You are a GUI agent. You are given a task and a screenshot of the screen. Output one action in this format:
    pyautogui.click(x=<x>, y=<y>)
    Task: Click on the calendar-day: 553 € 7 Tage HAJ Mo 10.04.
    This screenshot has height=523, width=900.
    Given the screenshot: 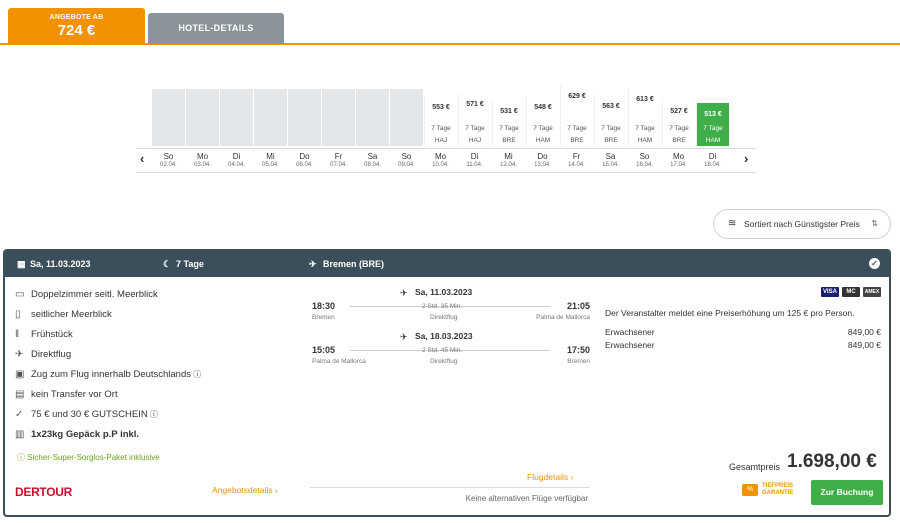 What is the action you would take?
    pyautogui.click(x=440, y=130)
    